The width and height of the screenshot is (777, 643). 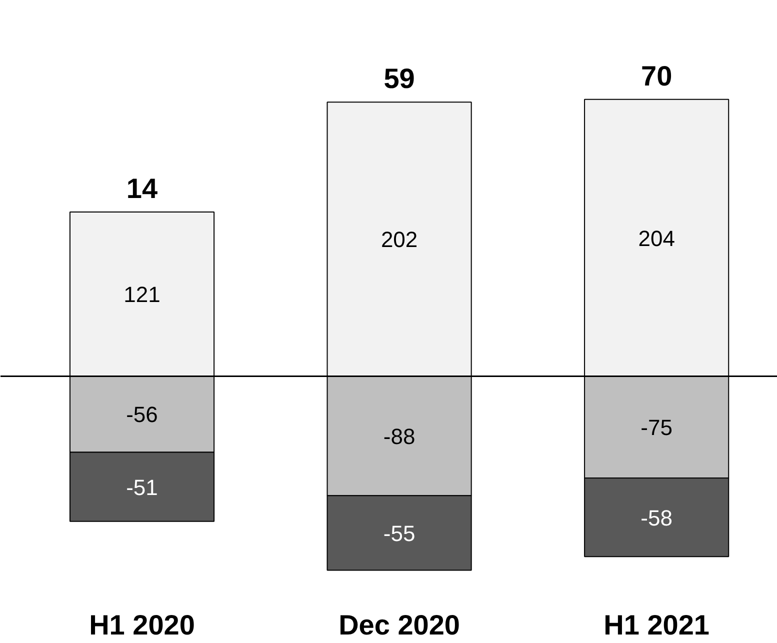 What do you see at coordinates (142, 625) in the screenshot?
I see `x-tick-label: H1 2020` at bounding box center [142, 625].